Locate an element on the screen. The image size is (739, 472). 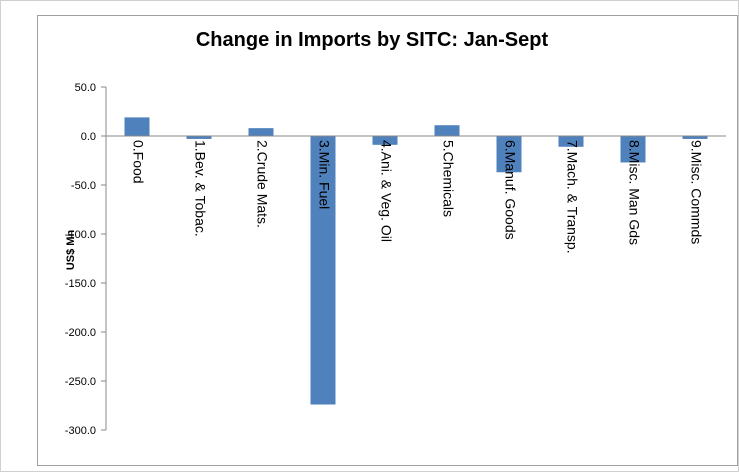
y-tick-label: -100.0 is located at coordinates (80, 235).